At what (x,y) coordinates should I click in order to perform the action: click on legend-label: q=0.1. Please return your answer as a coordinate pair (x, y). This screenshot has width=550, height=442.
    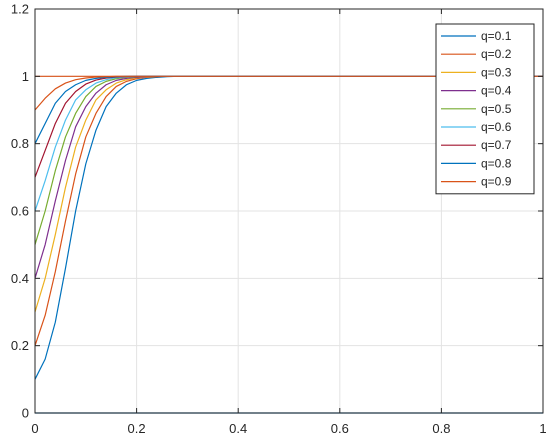
    Looking at the image, I should click on (496, 36).